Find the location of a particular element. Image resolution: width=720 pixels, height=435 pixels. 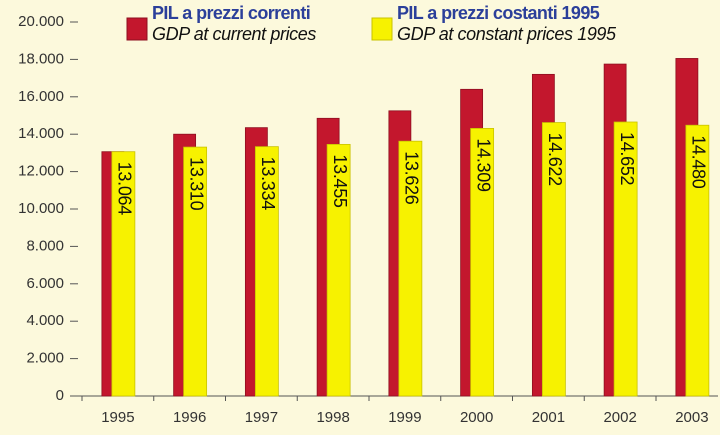

legend-sublabel: GDP at current prices is located at coordinates (234, 34).